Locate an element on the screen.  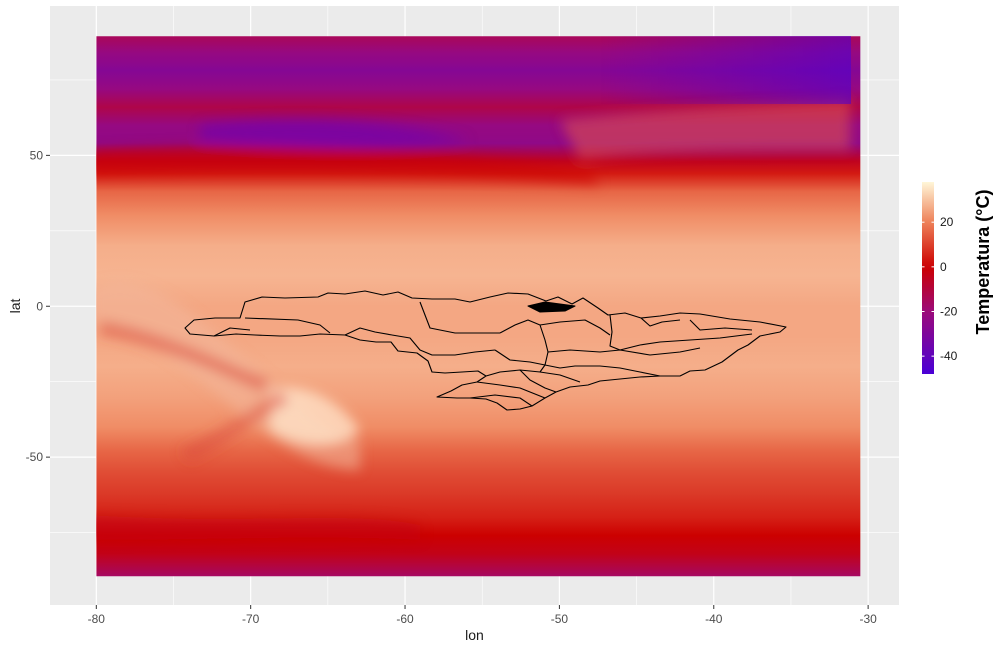
brazil-state-boundaries is located at coordinates (485, 350).